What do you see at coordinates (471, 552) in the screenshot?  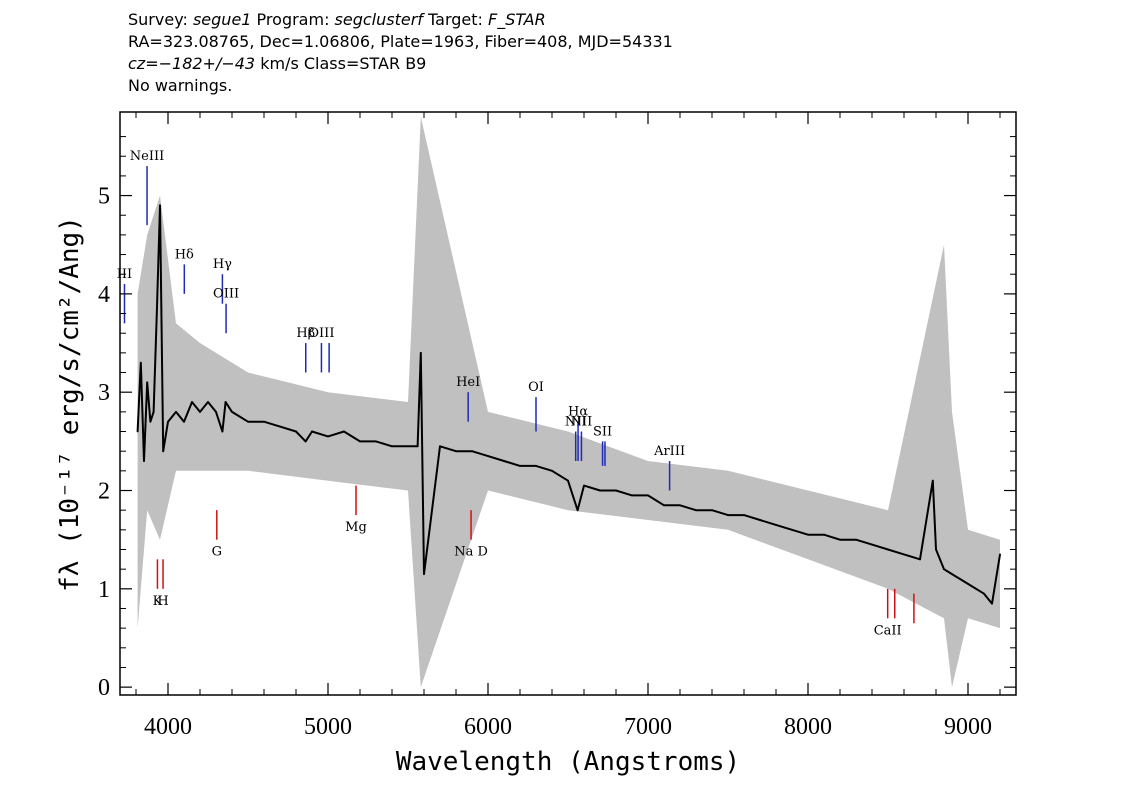 I see `absorption-line-label: Na D` at bounding box center [471, 552].